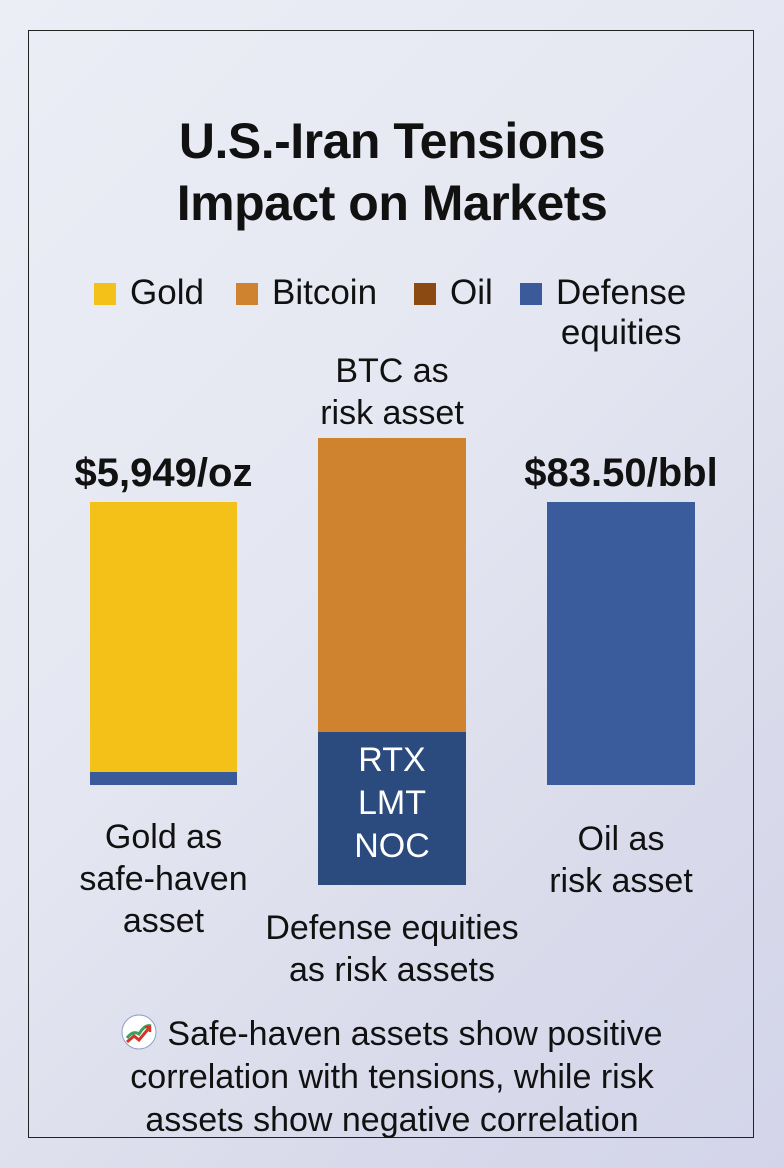 This screenshot has width=784, height=1168. What do you see at coordinates (621, 473) in the screenshot?
I see `value-label-oil: $83.50/bbl` at bounding box center [621, 473].